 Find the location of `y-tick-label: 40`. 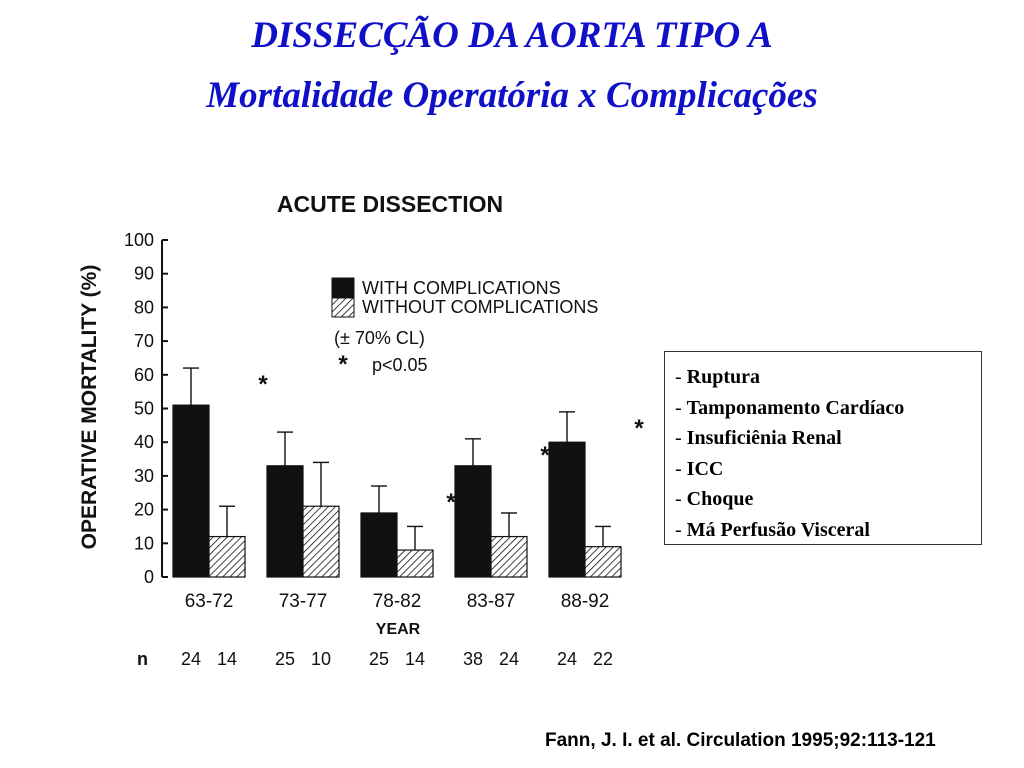

y-tick-label: 40 is located at coordinates (144, 442).